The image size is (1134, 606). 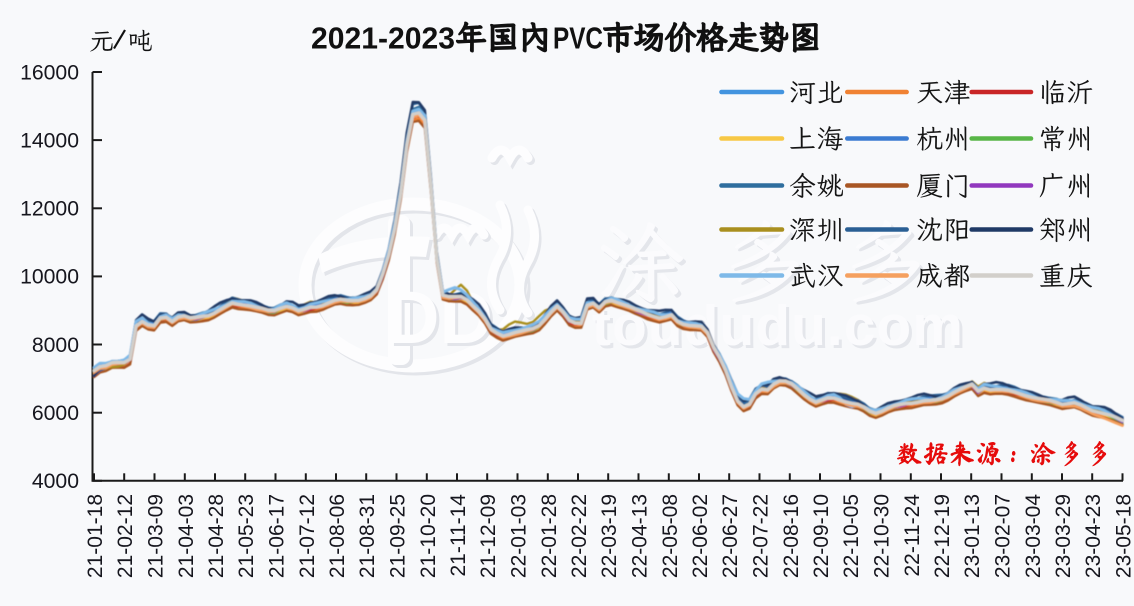 I want to click on svg-text: 21-02-12, so click(x=125, y=536).